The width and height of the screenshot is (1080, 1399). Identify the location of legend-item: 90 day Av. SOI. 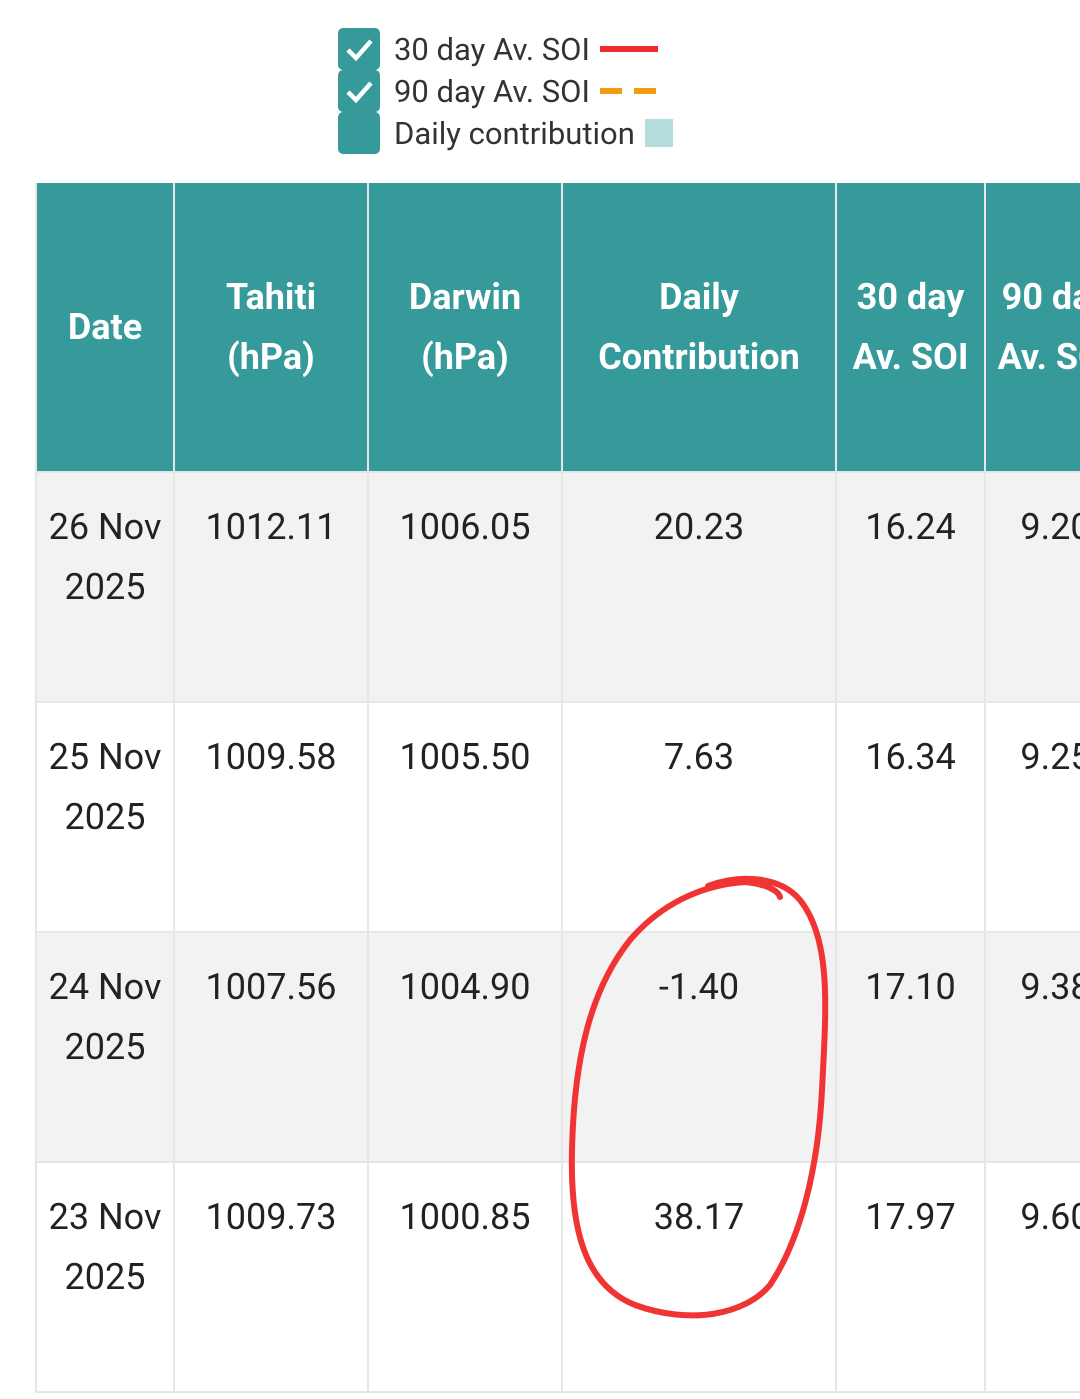
(505, 91).